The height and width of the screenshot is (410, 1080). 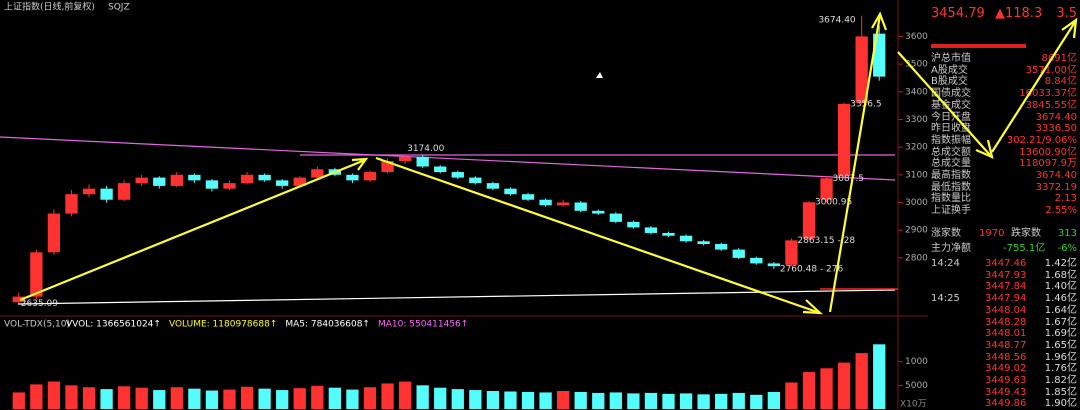 What do you see at coordinates (916, 386) in the screenshot?
I see `y-tick-label: 5000` at bounding box center [916, 386].